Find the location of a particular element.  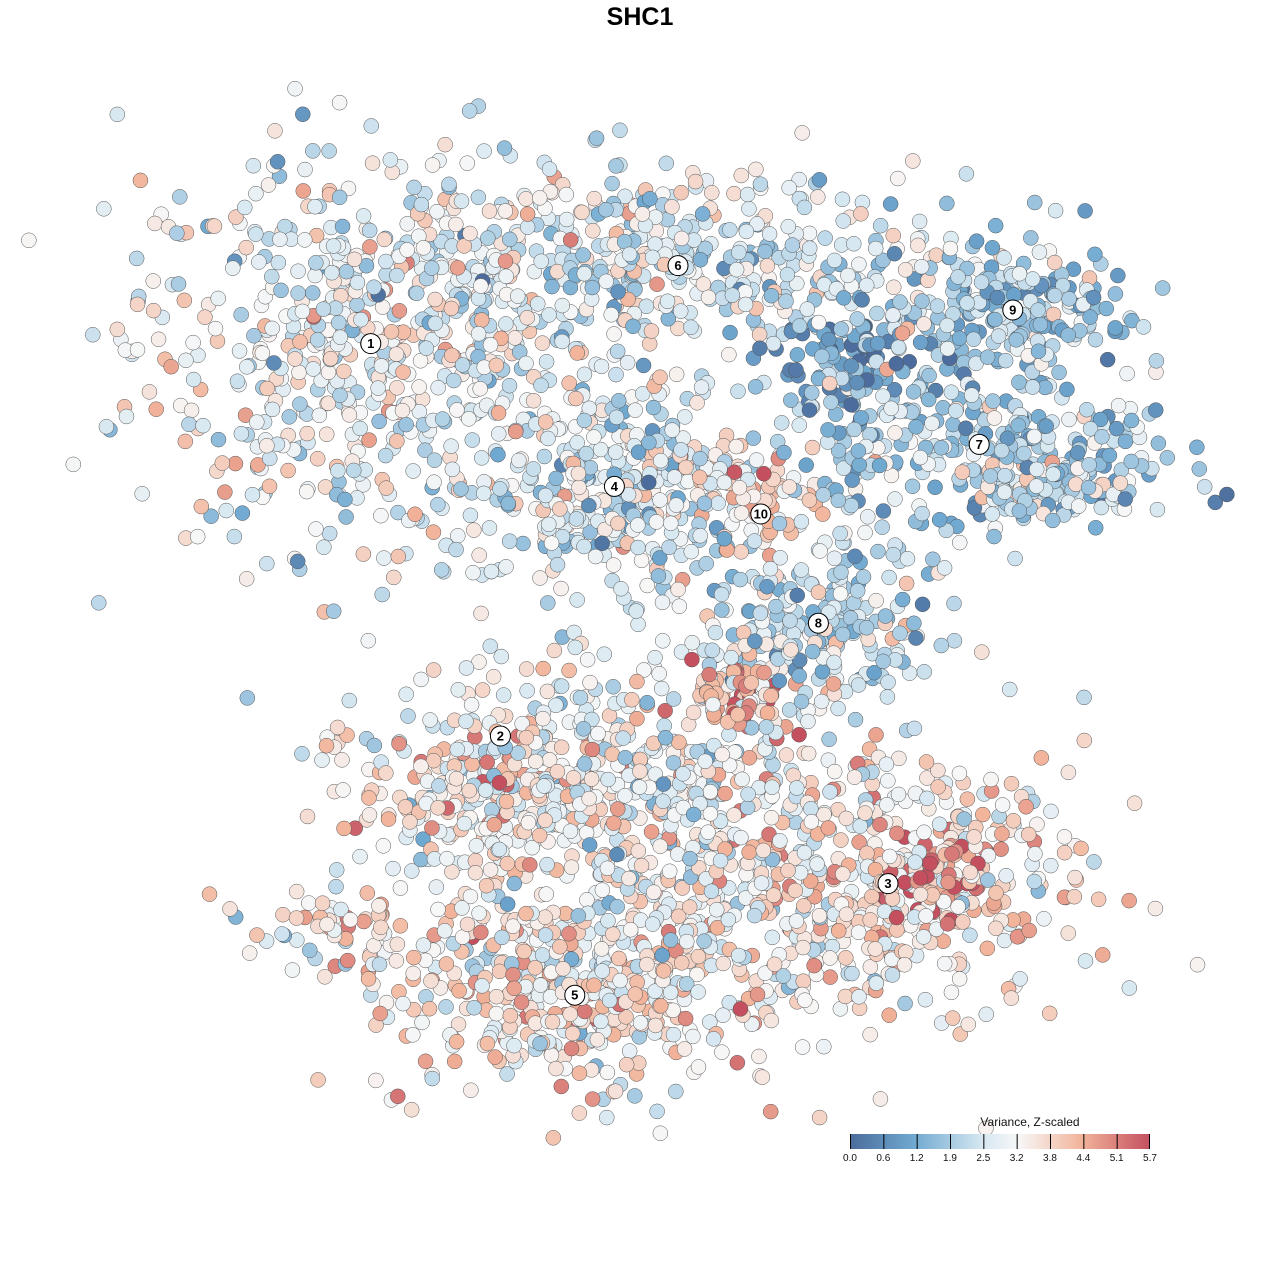

cluster-label-text: 4 is located at coordinates (615, 486).